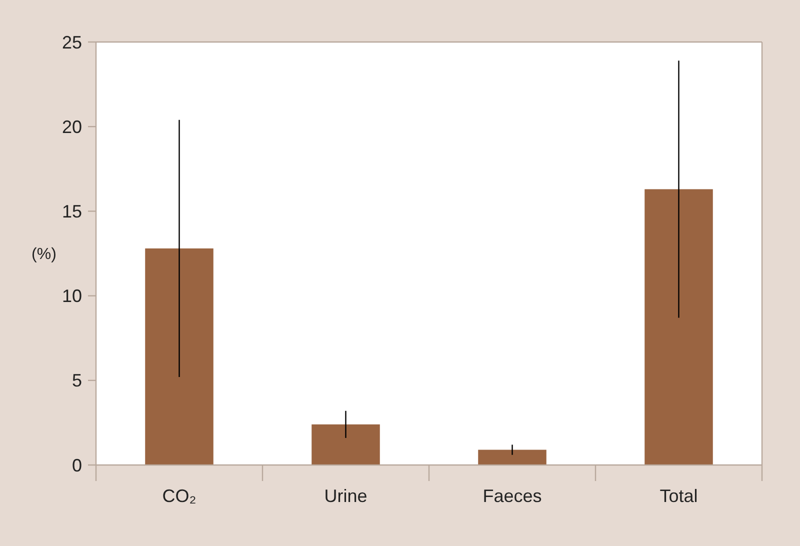 This screenshot has height=546, width=800. I want to click on y-tick-label: 15, so click(72, 212).